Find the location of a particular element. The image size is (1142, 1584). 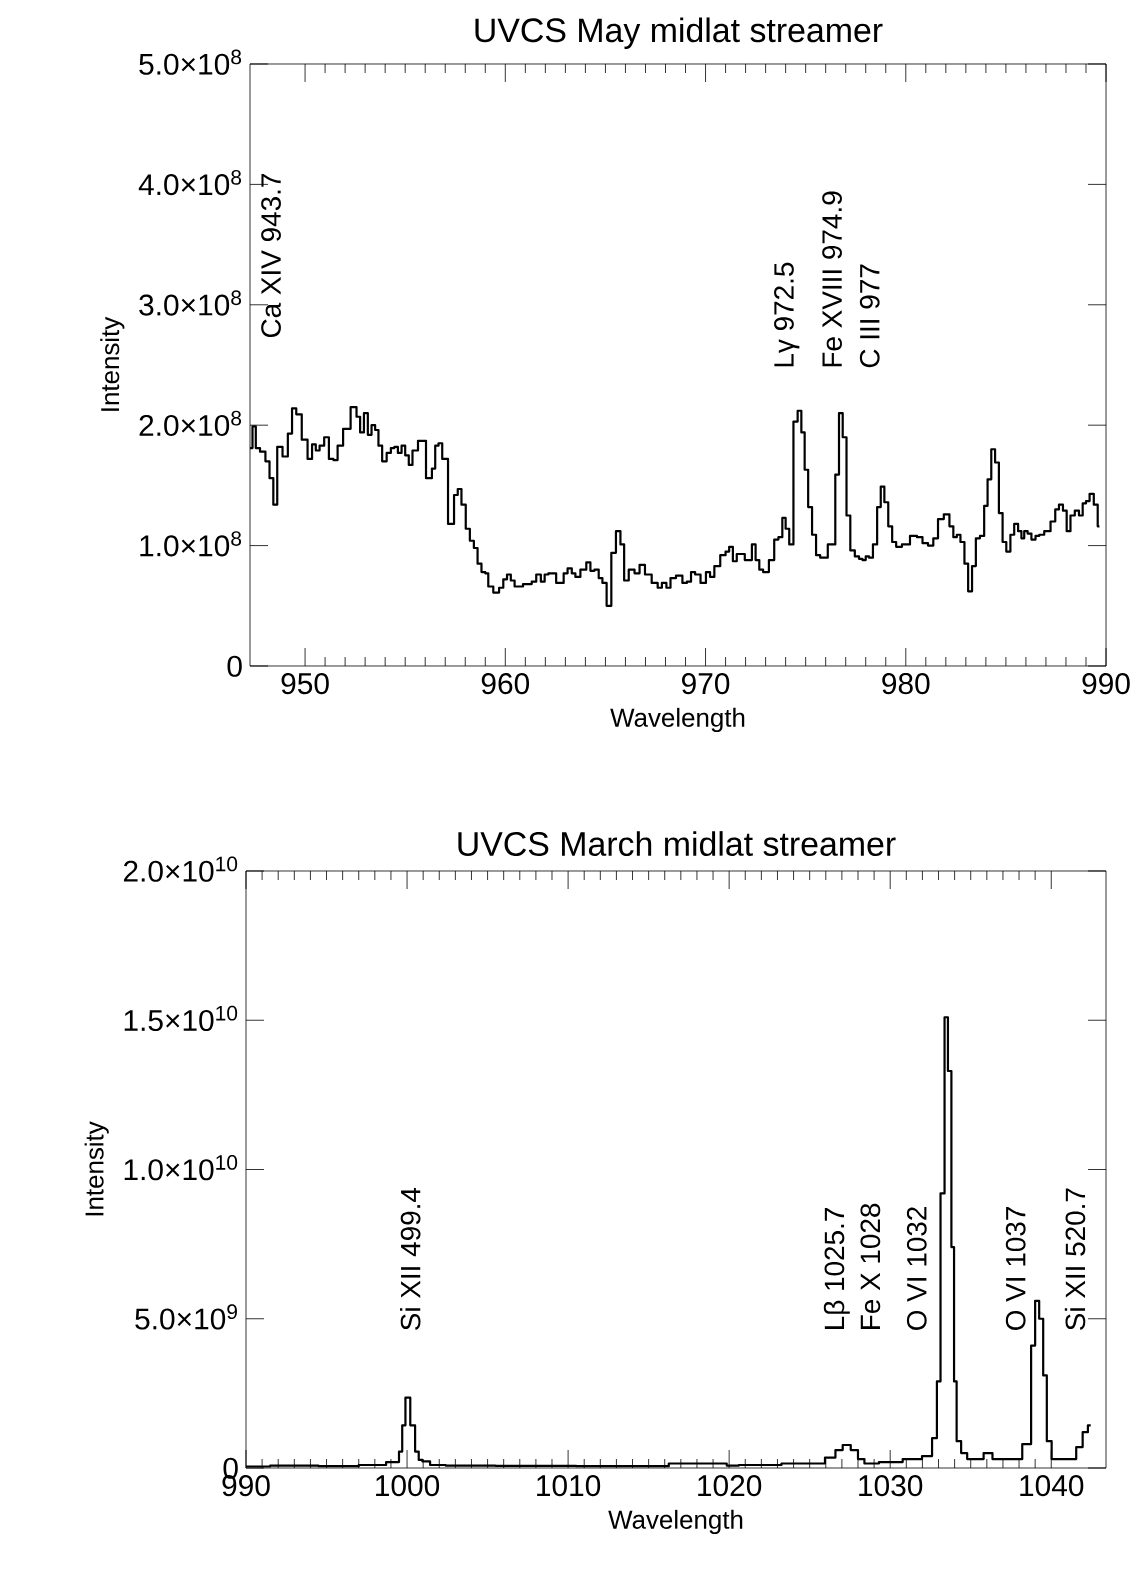

x-tick-label: 1030 is located at coordinates (891, 1486).